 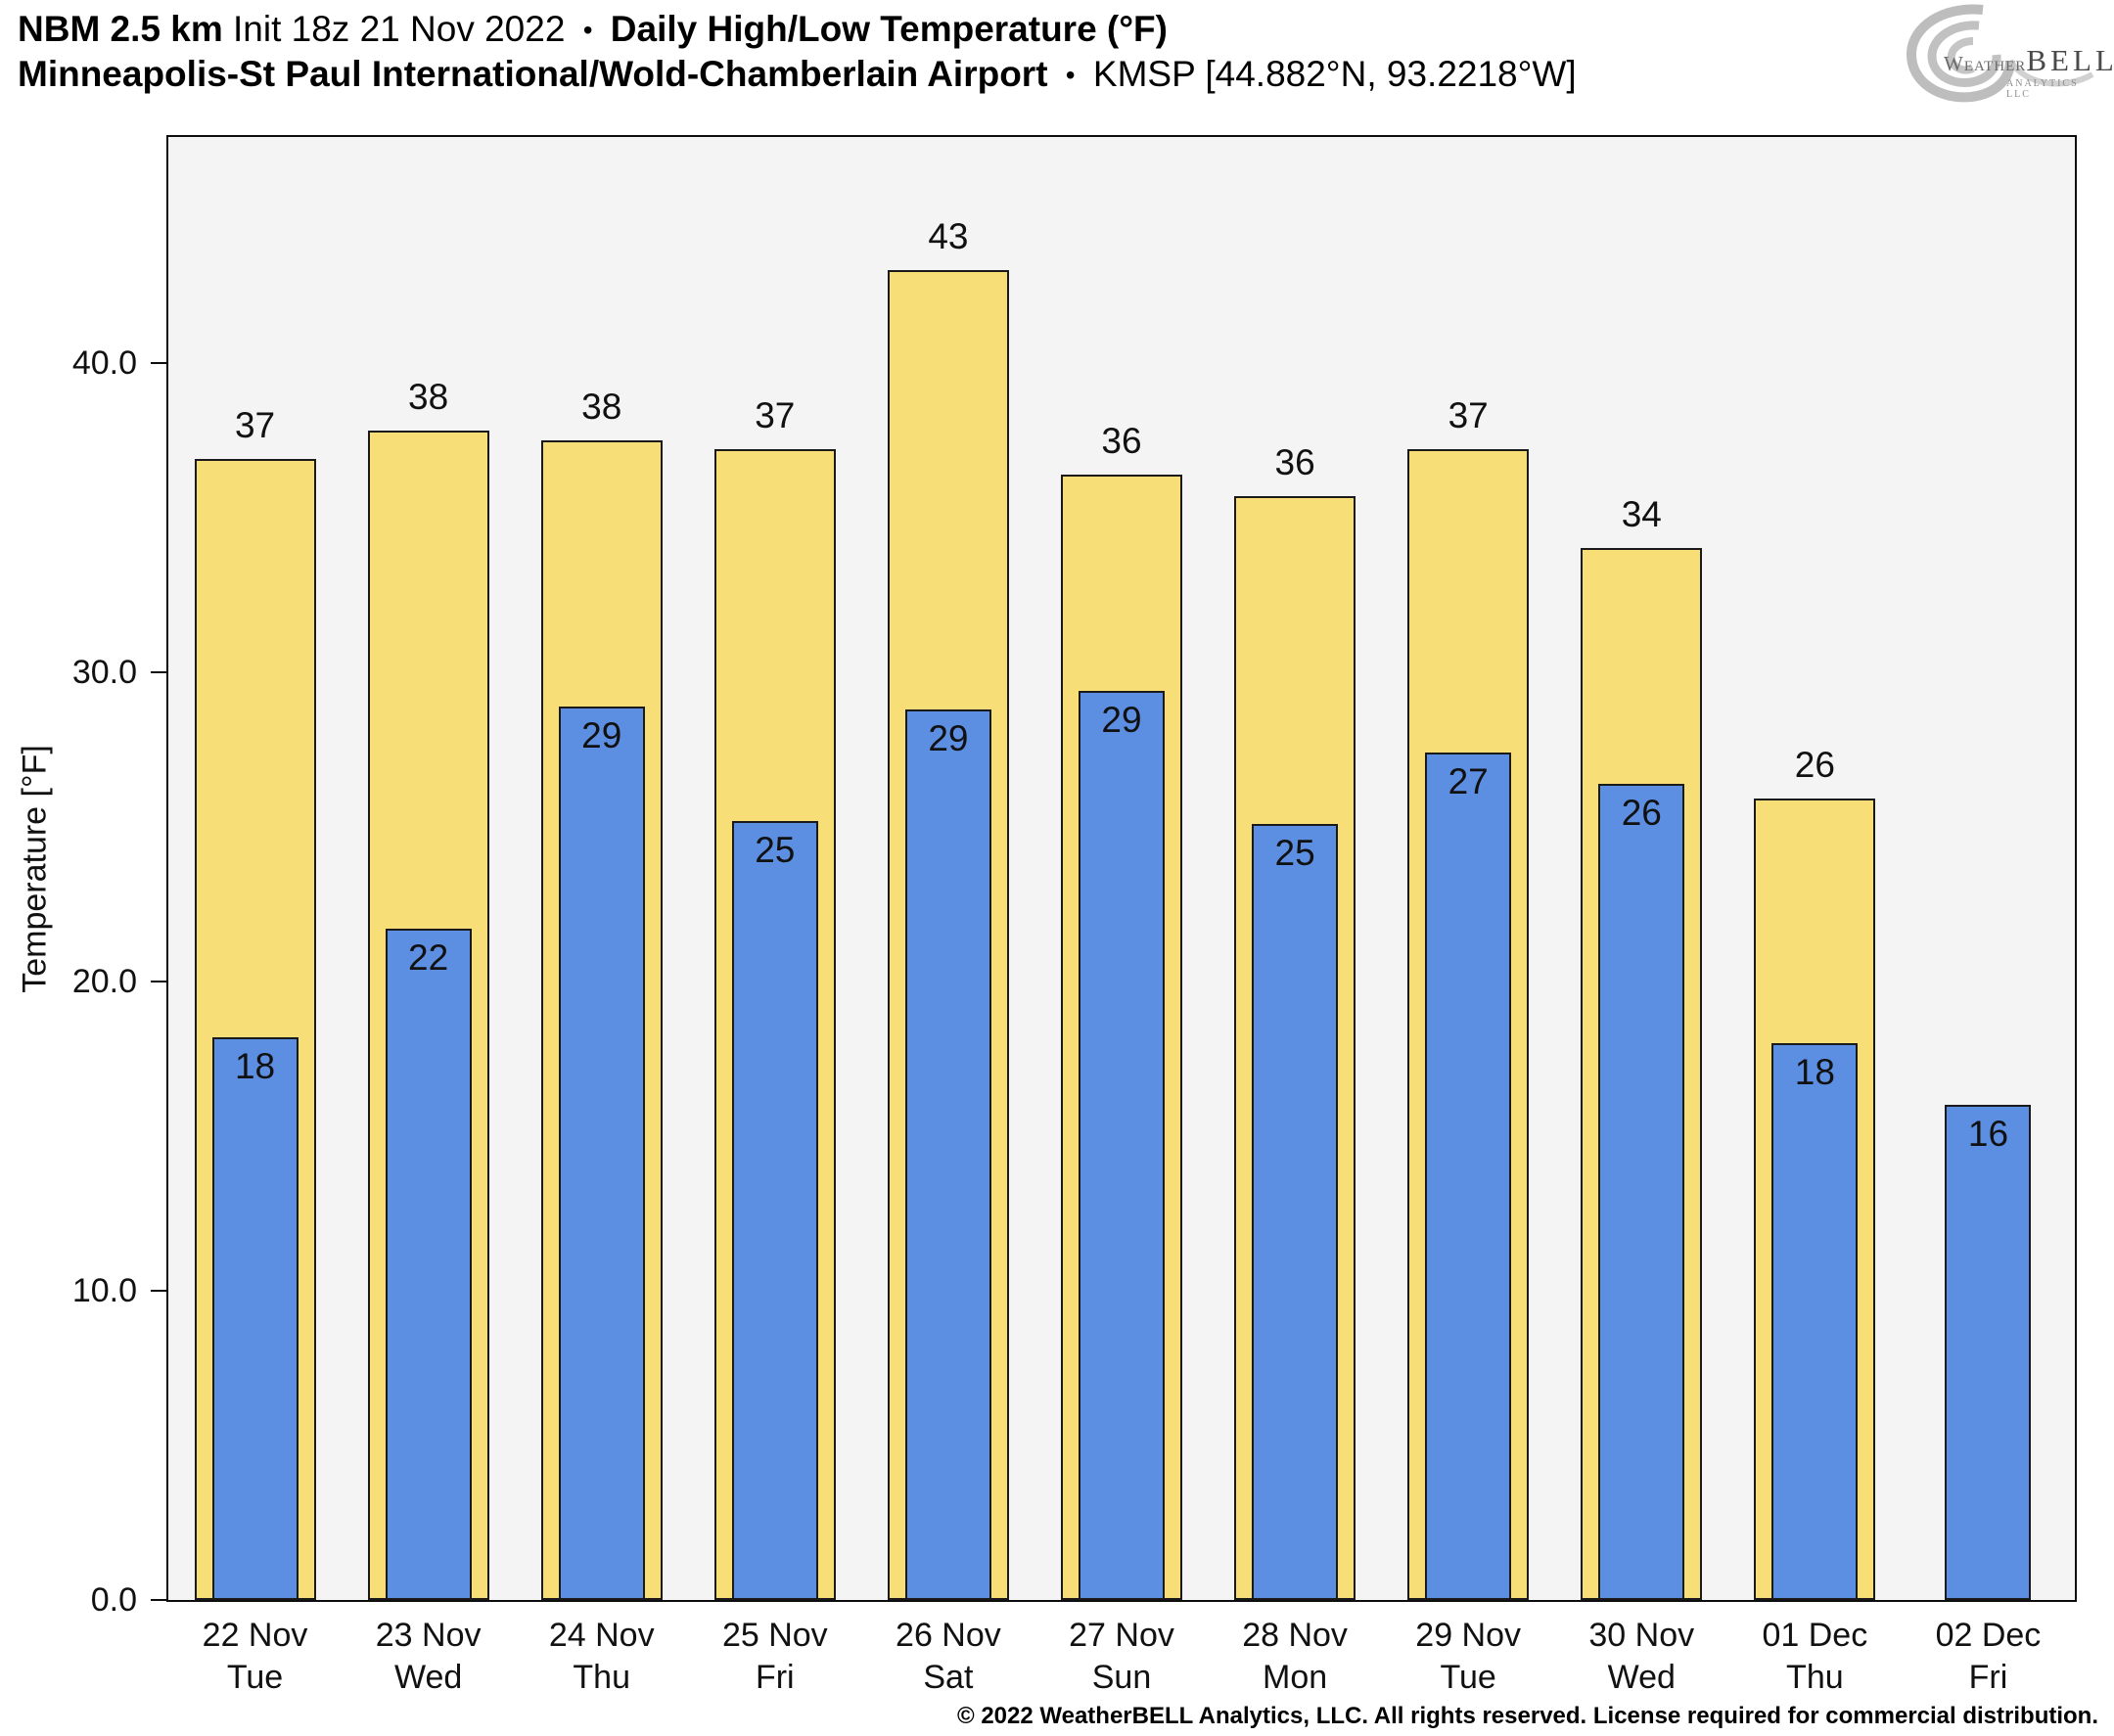 What do you see at coordinates (774, 1657) in the screenshot?
I see `x-tick-label: 25 Nov Fri` at bounding box center [774, 1657].